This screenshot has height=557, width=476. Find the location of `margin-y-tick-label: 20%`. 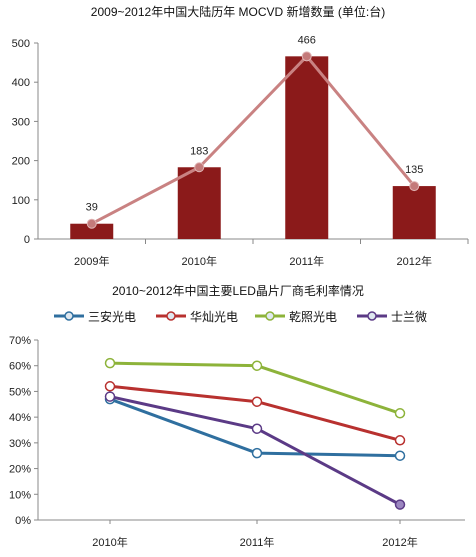

margin-y-tick-label: 20% is located at coordinates (20, 470).